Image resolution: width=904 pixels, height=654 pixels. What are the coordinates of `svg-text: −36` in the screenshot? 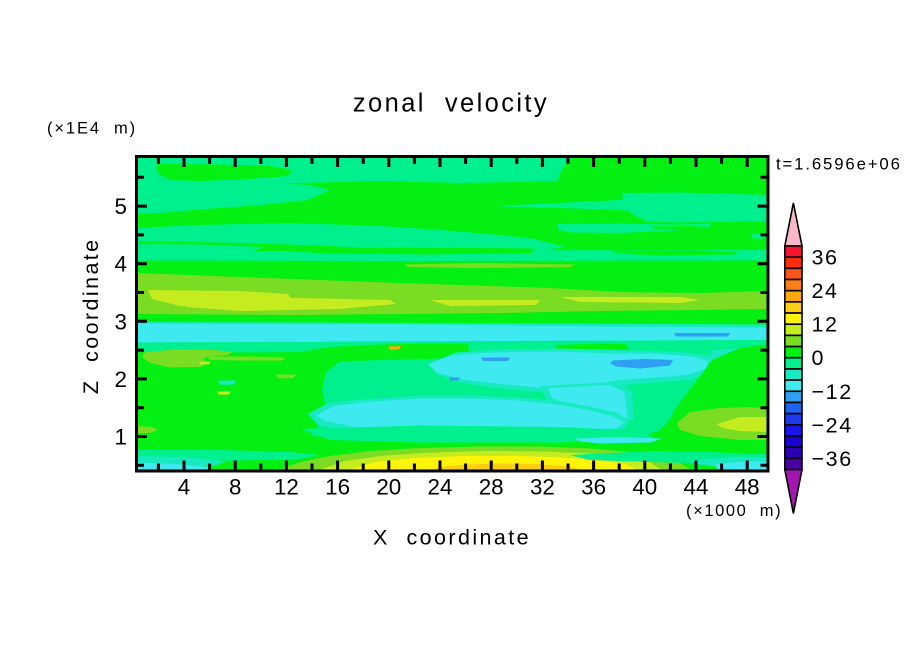 It's located at (832, 459).